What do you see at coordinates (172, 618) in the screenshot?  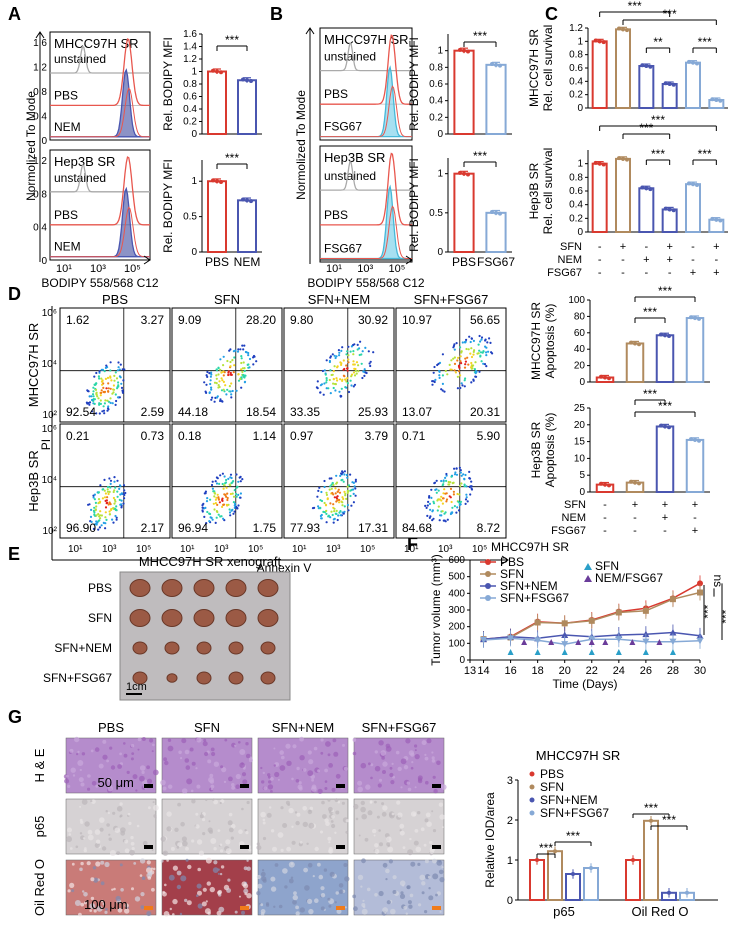 I see `tumor` at bounding box center [172, 618].